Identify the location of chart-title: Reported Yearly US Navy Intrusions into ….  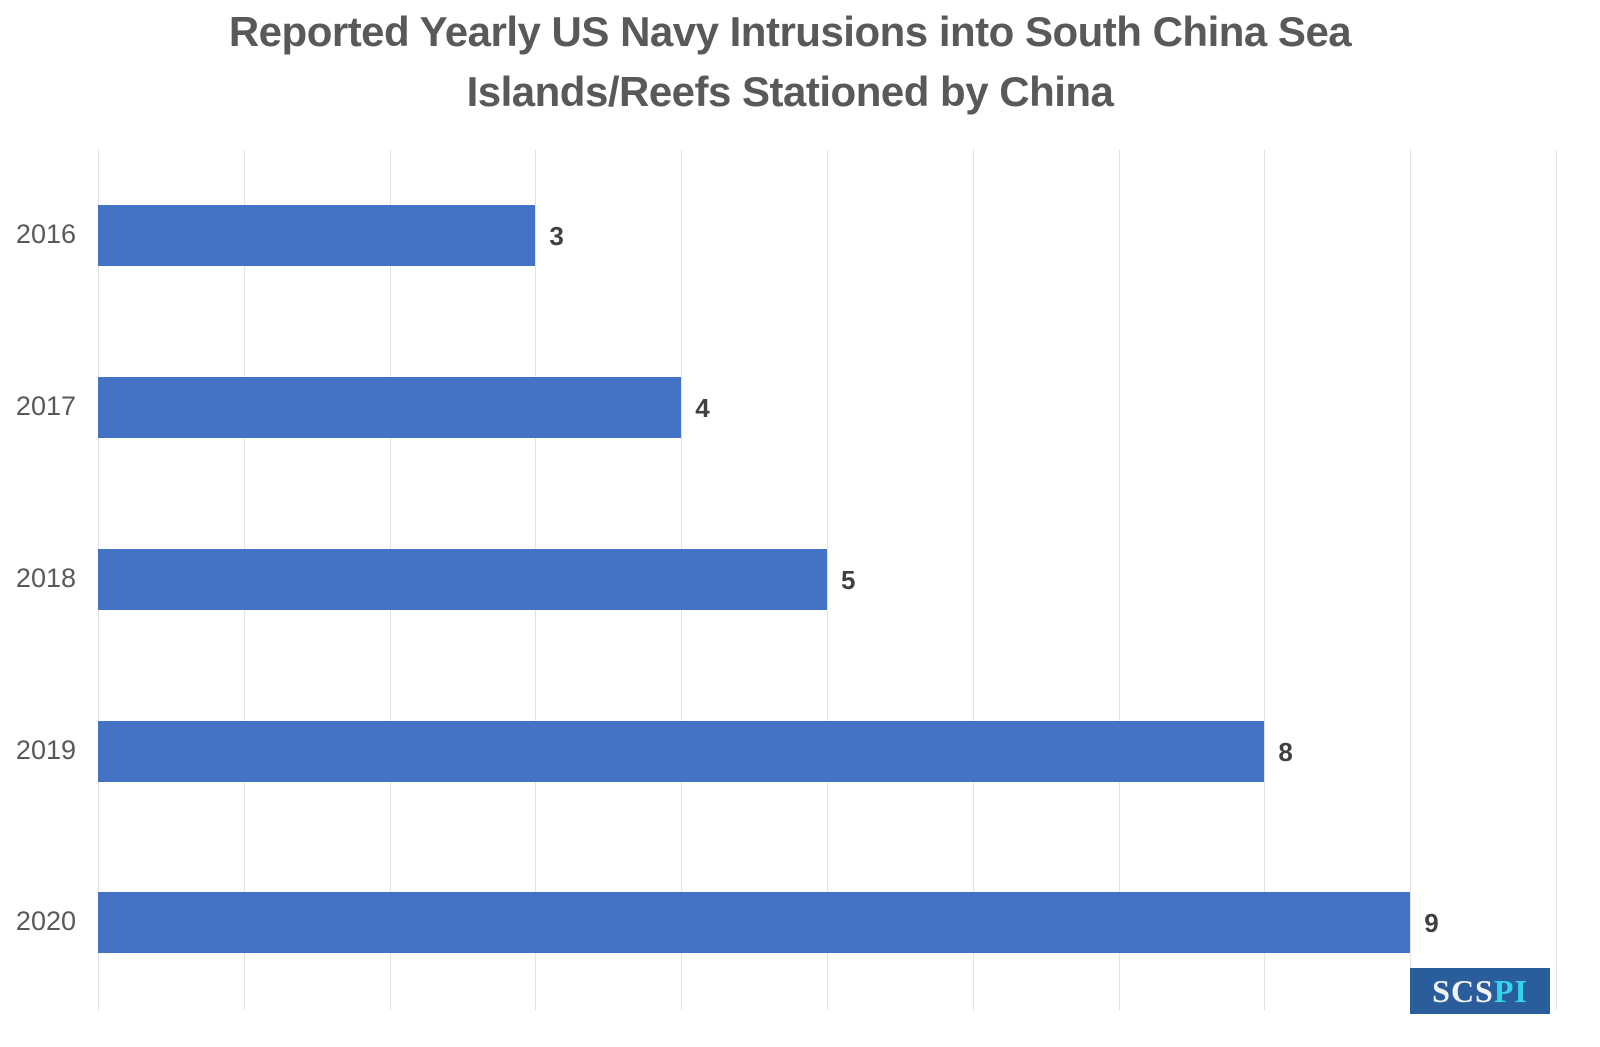
(790, 62).